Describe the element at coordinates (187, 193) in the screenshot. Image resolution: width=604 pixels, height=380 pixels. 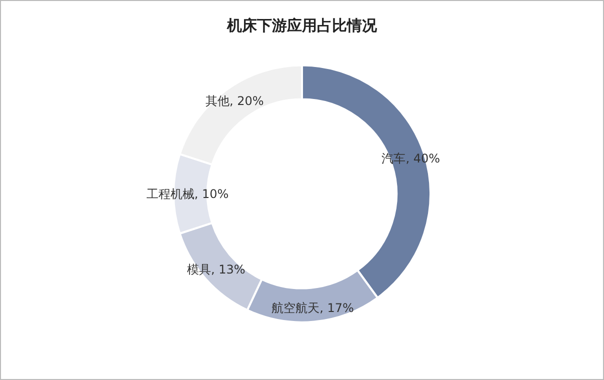
I see `slice-label: 工程机械, 10%` at that location.